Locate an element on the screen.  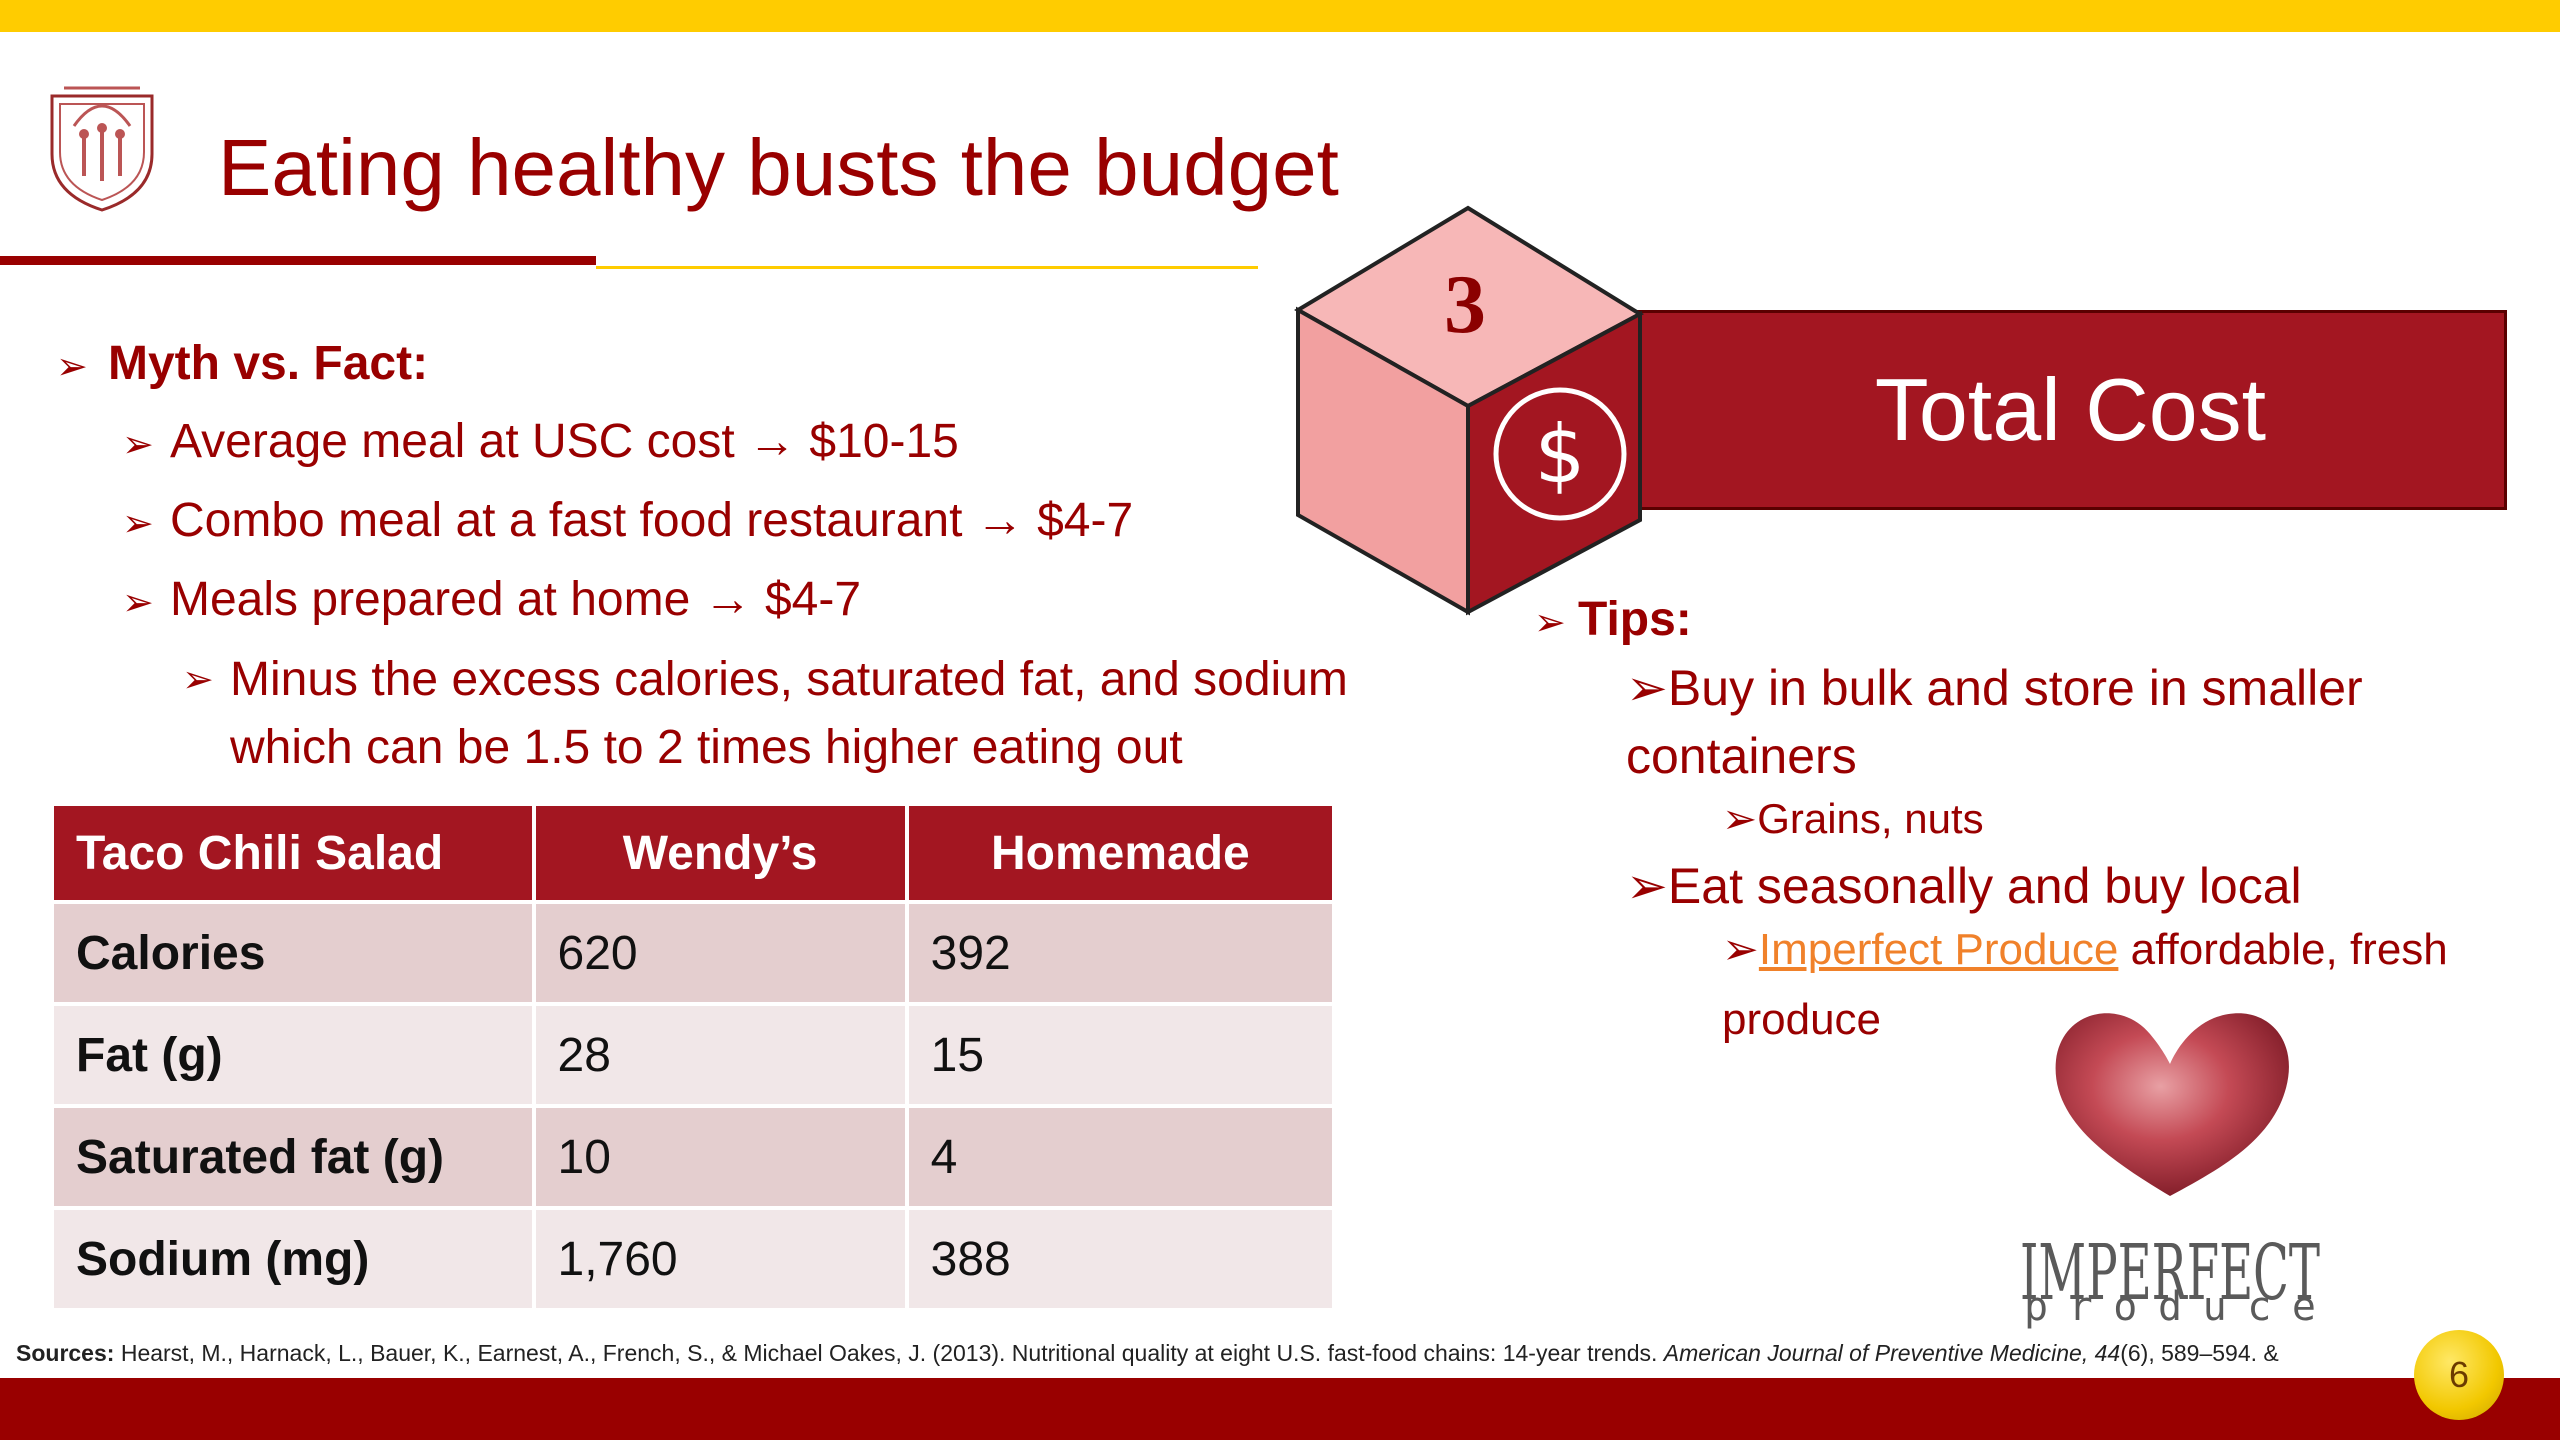
table-header-row: Taco Chili Salad Wendy’s Homemade is located at coordinates (693, 853).